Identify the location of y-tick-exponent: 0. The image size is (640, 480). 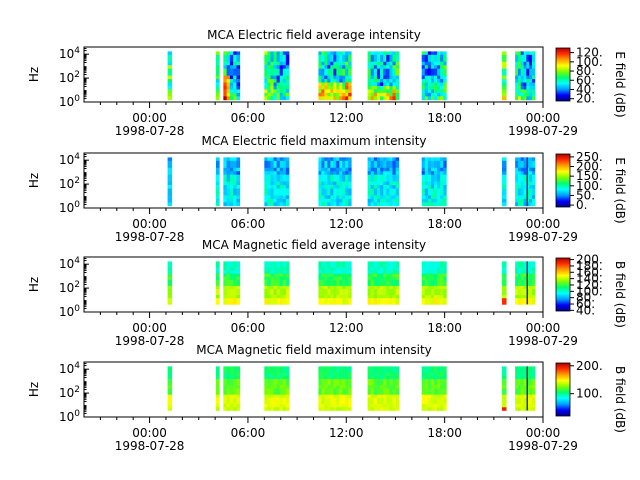
(77, 205).